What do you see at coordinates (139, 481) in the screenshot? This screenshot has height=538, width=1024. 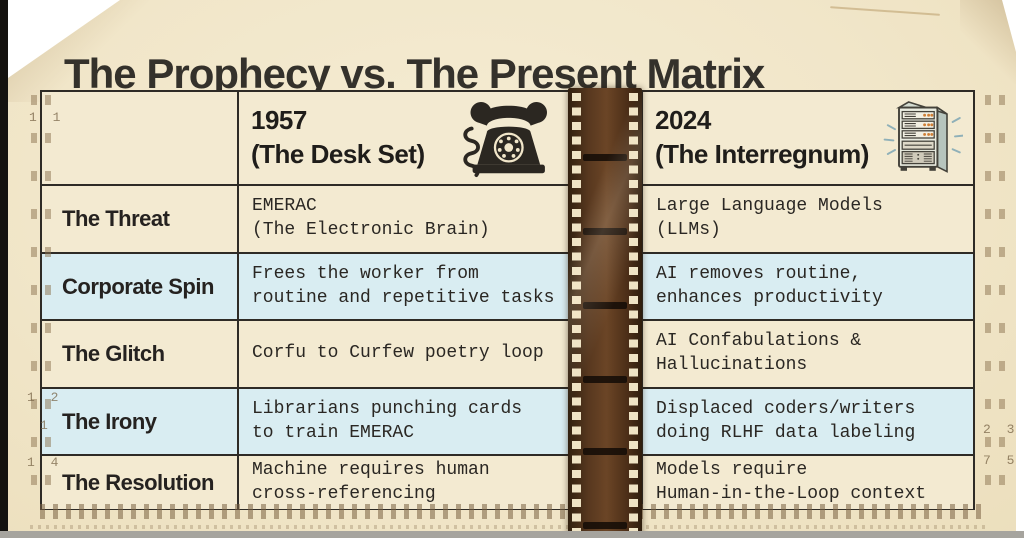 I see `row-label: The Resolution` at bounding box center [139, 481].